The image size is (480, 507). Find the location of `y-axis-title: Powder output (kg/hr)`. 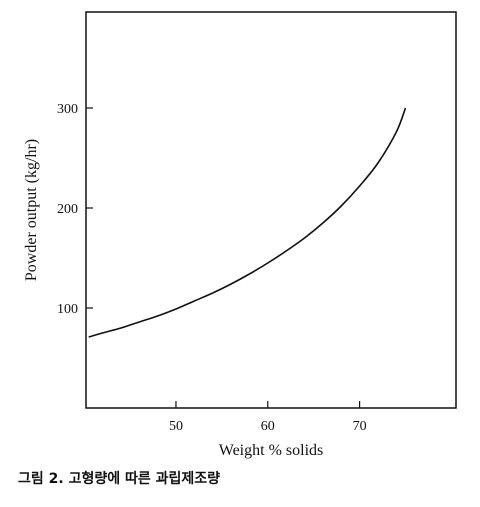

y-axis-title: Powder output (kg/hr) is located at coordinates (31, 210).